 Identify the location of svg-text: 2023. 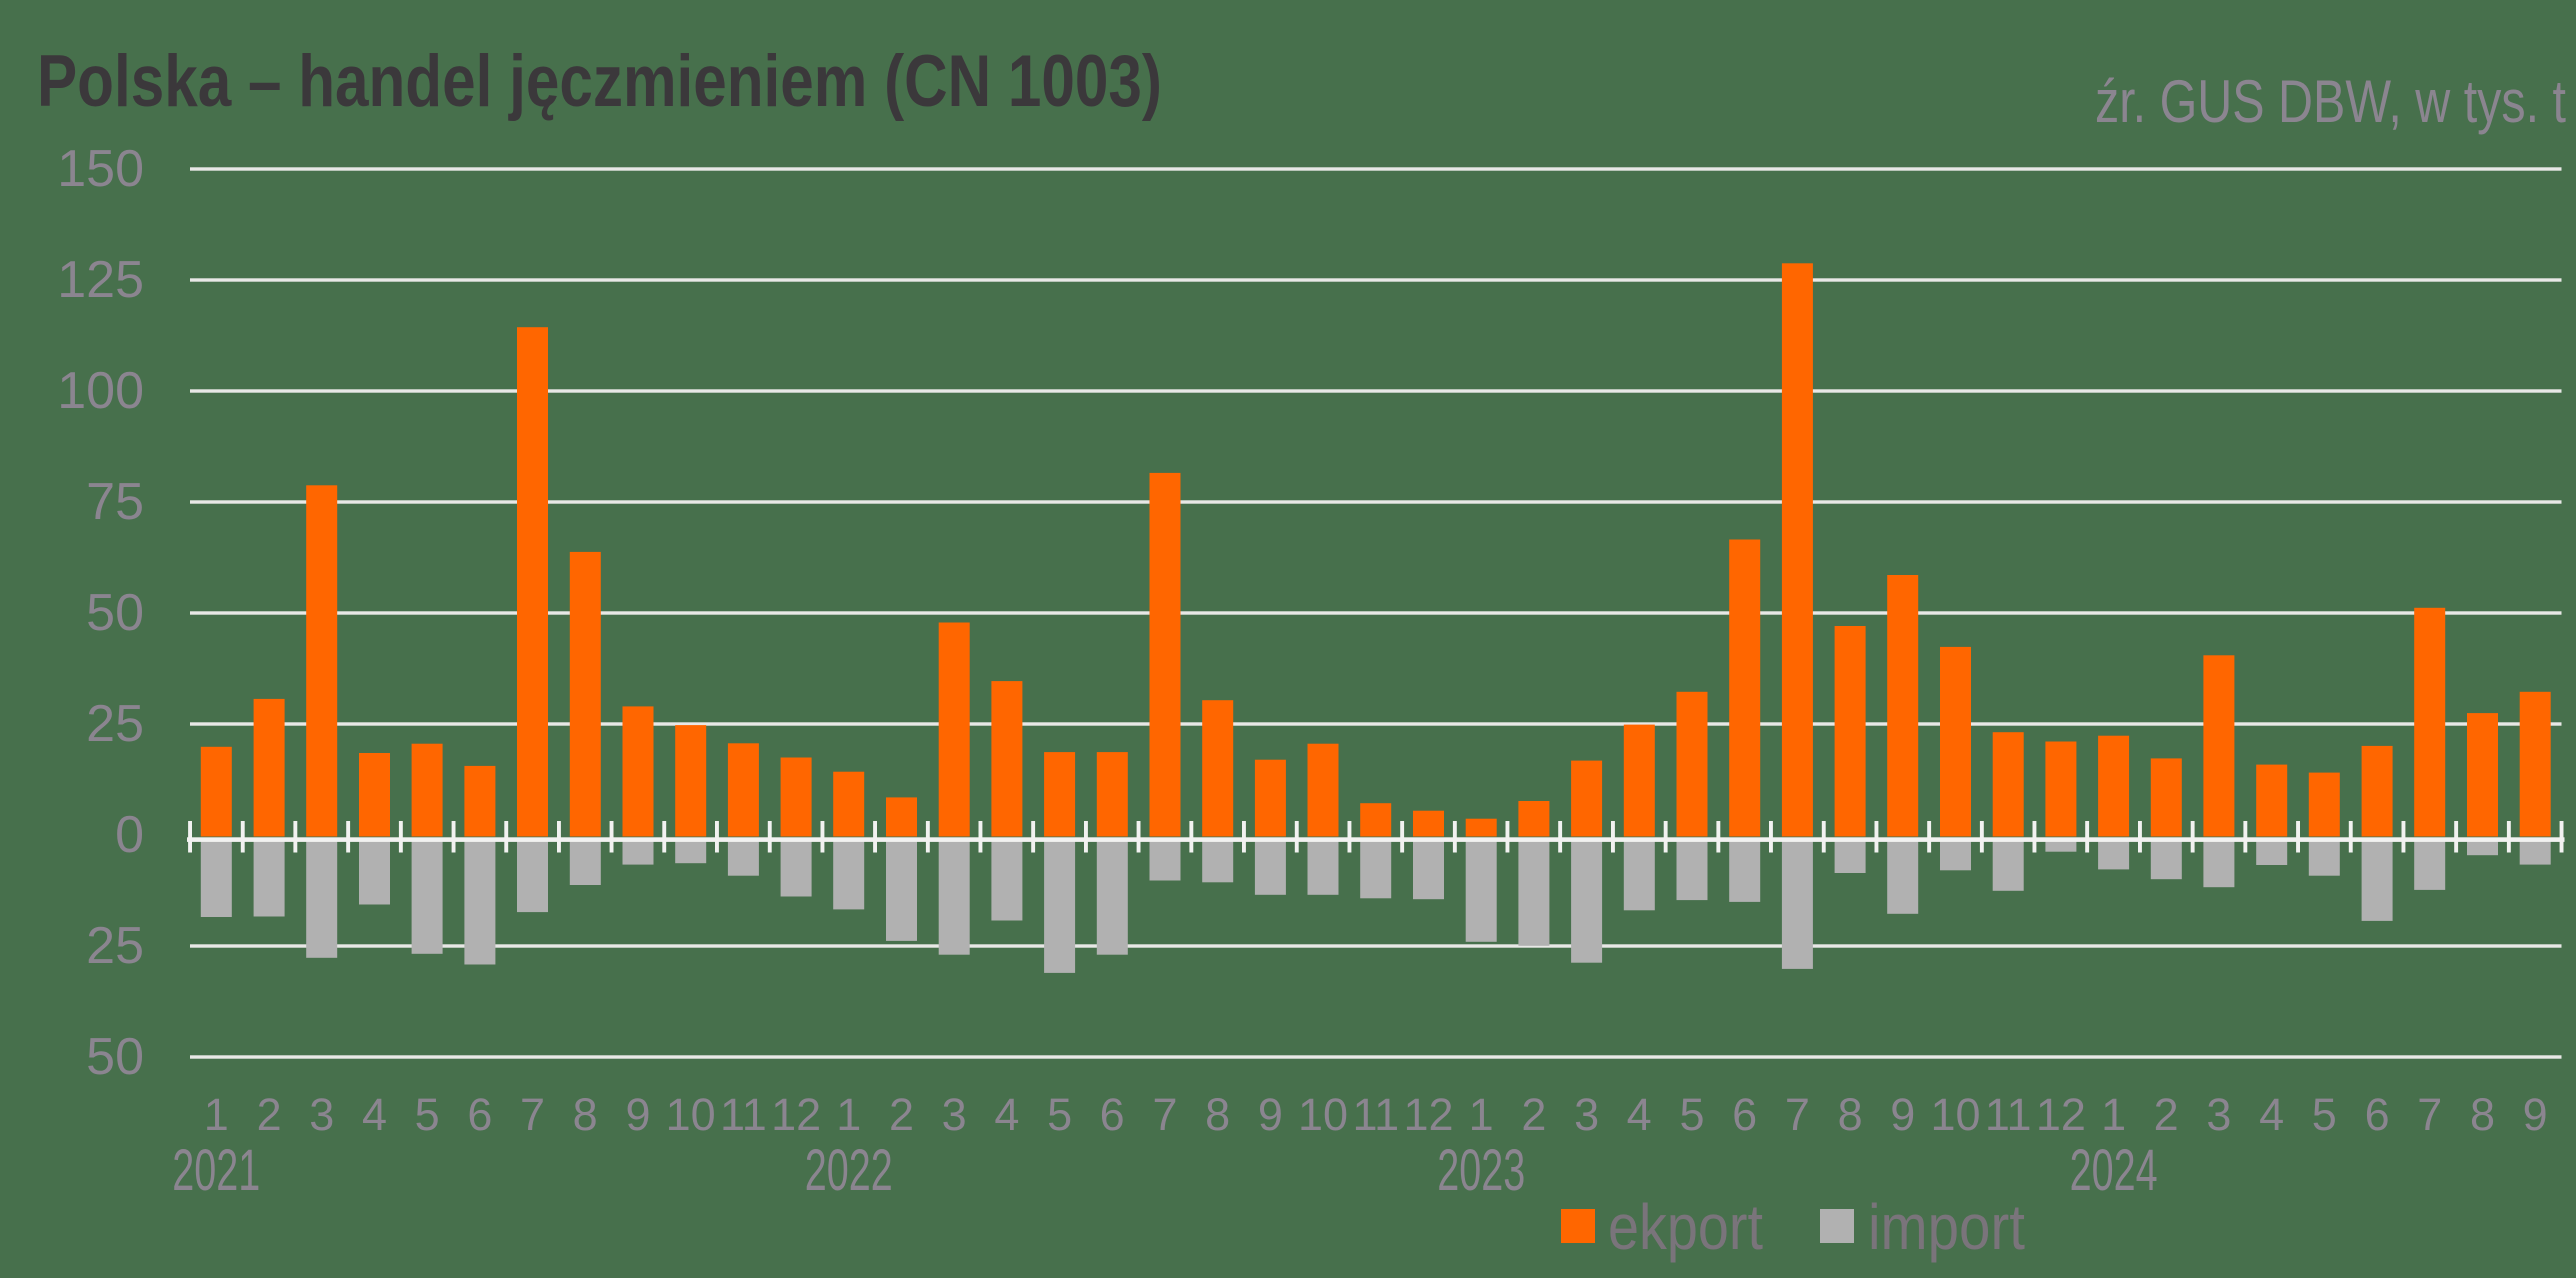
(1481, 1170).